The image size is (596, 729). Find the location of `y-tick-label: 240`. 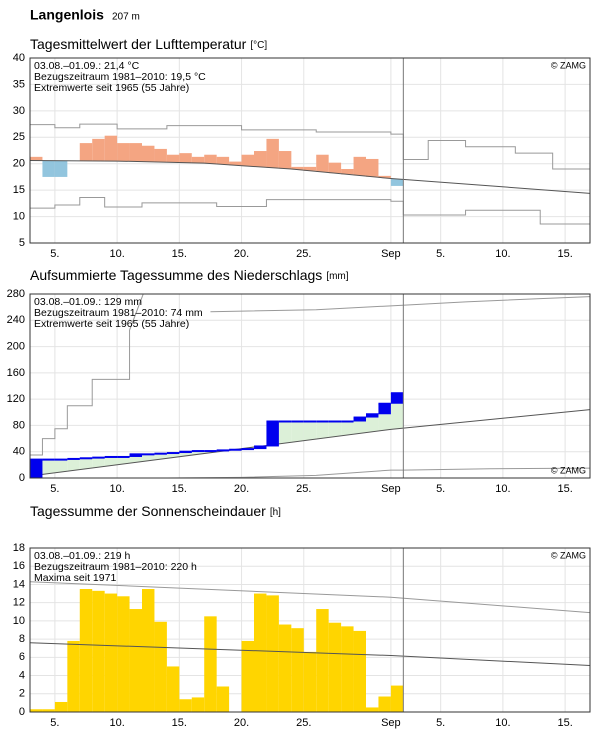

y-tick-label: 240 is located at coordinates (16, 320).